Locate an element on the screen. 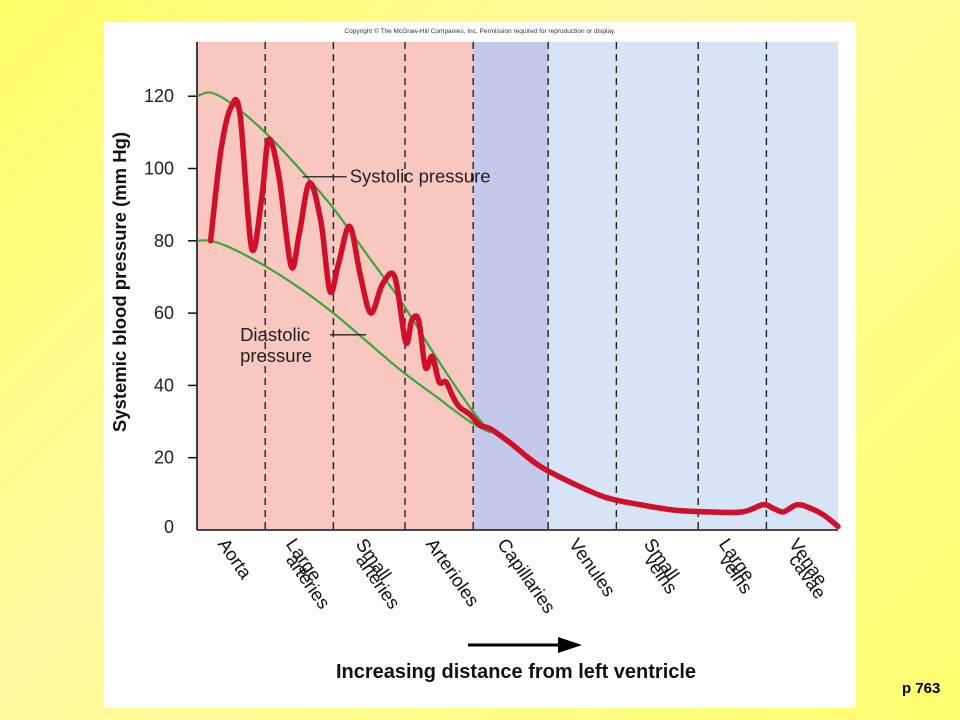  x-axis-label: Increasing distance from left ventricle is located at coordinates (516, 672).